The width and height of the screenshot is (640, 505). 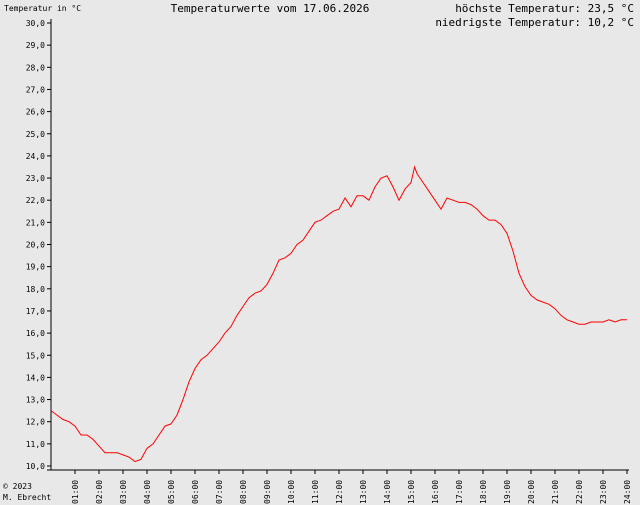 What do you see at coordinates (35, 134) in the screenshot?
I see `y-tick-label: 25,0` at bounding box center [35, 134].